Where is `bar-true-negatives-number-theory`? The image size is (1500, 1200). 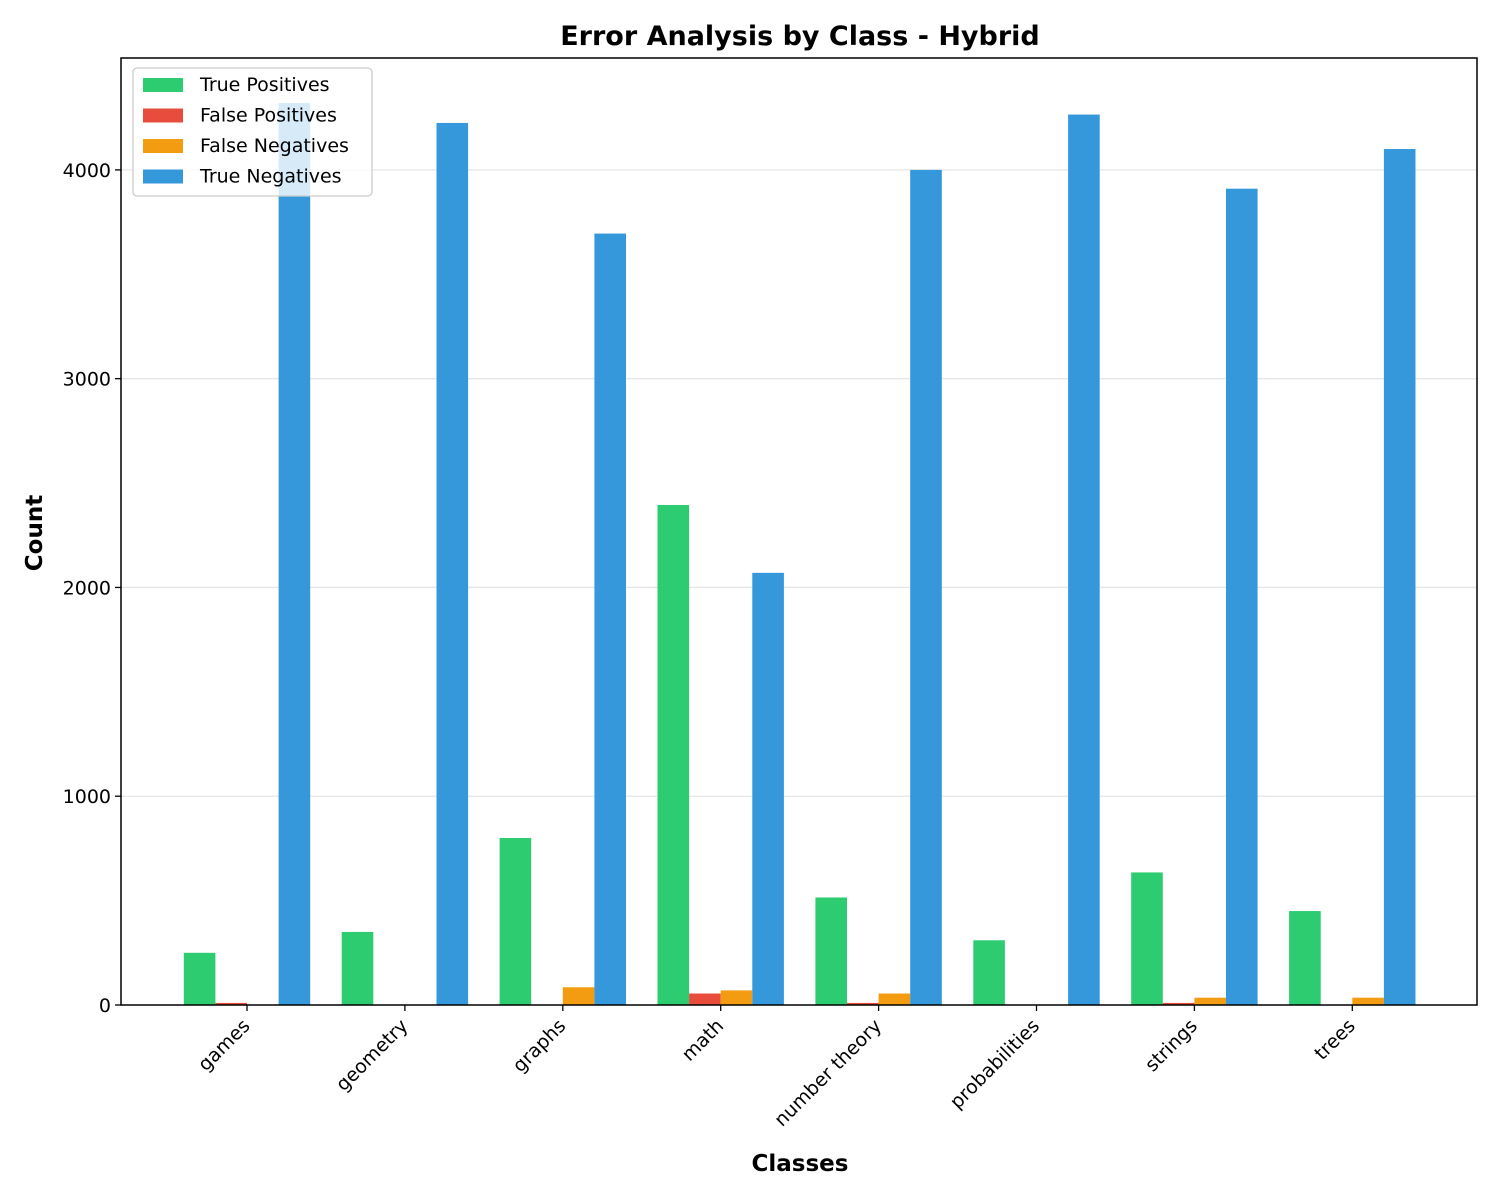 bar-true-negatives-number-theory is located at coordinates (926, 587).